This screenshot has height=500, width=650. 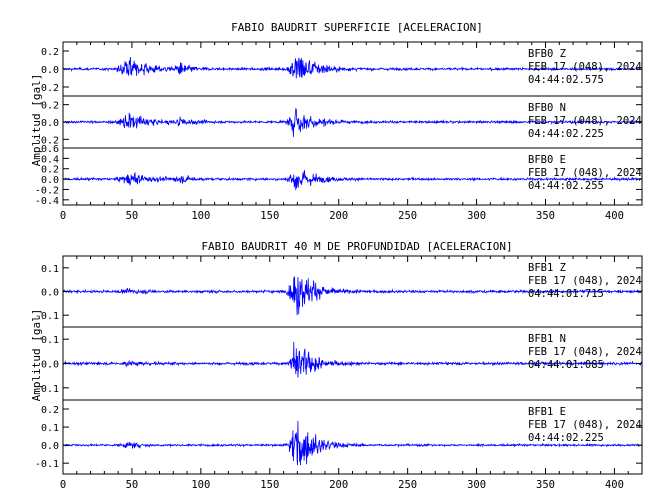 I want to click on time-label: 04:44:02.575, so click(x=566, y=80).